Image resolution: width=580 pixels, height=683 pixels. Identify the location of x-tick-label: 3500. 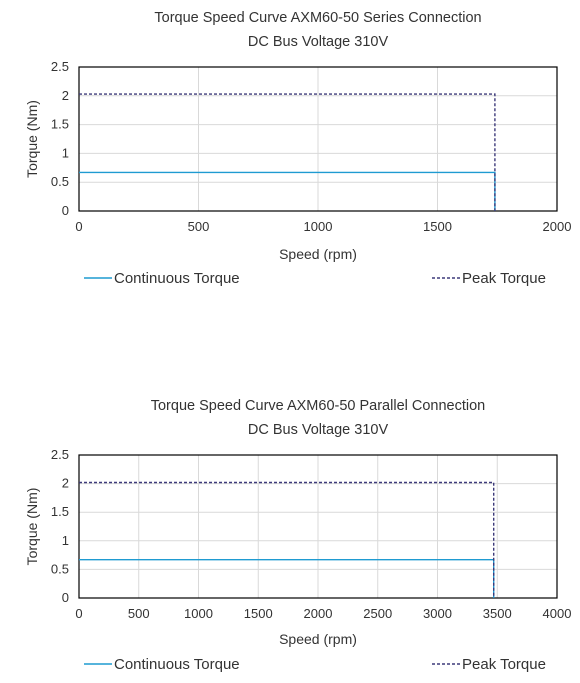
(497, 613).